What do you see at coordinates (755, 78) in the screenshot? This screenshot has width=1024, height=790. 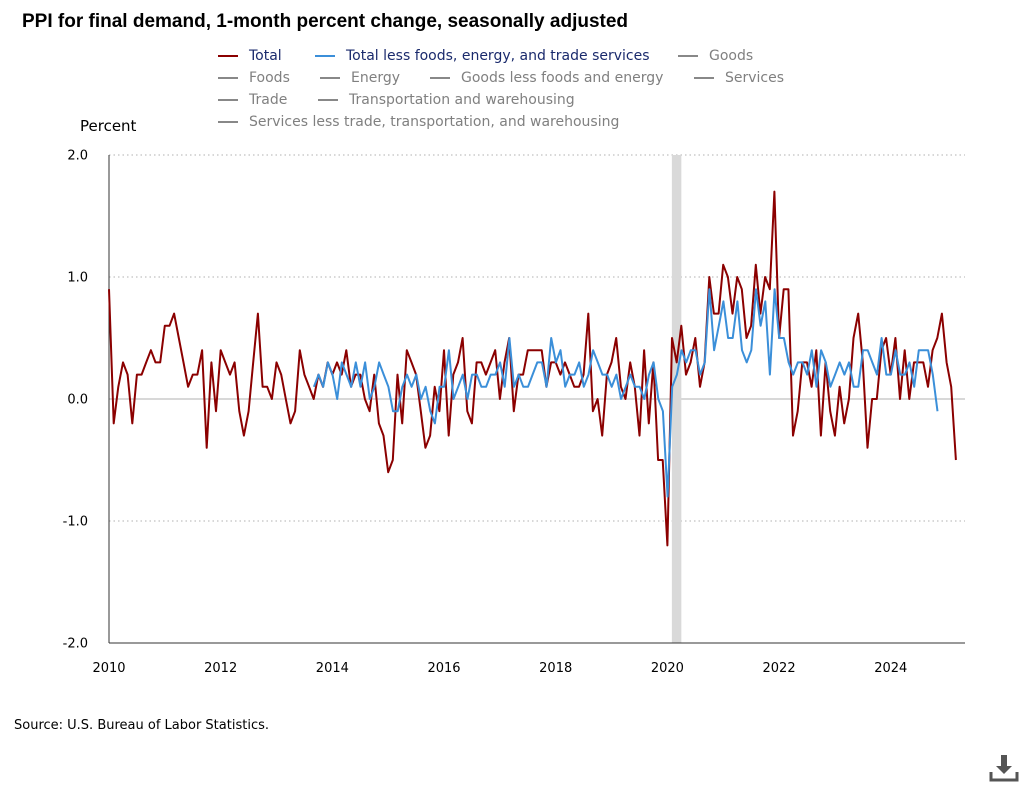 I see `legend-label: Services` at bounding box center [755, 78].